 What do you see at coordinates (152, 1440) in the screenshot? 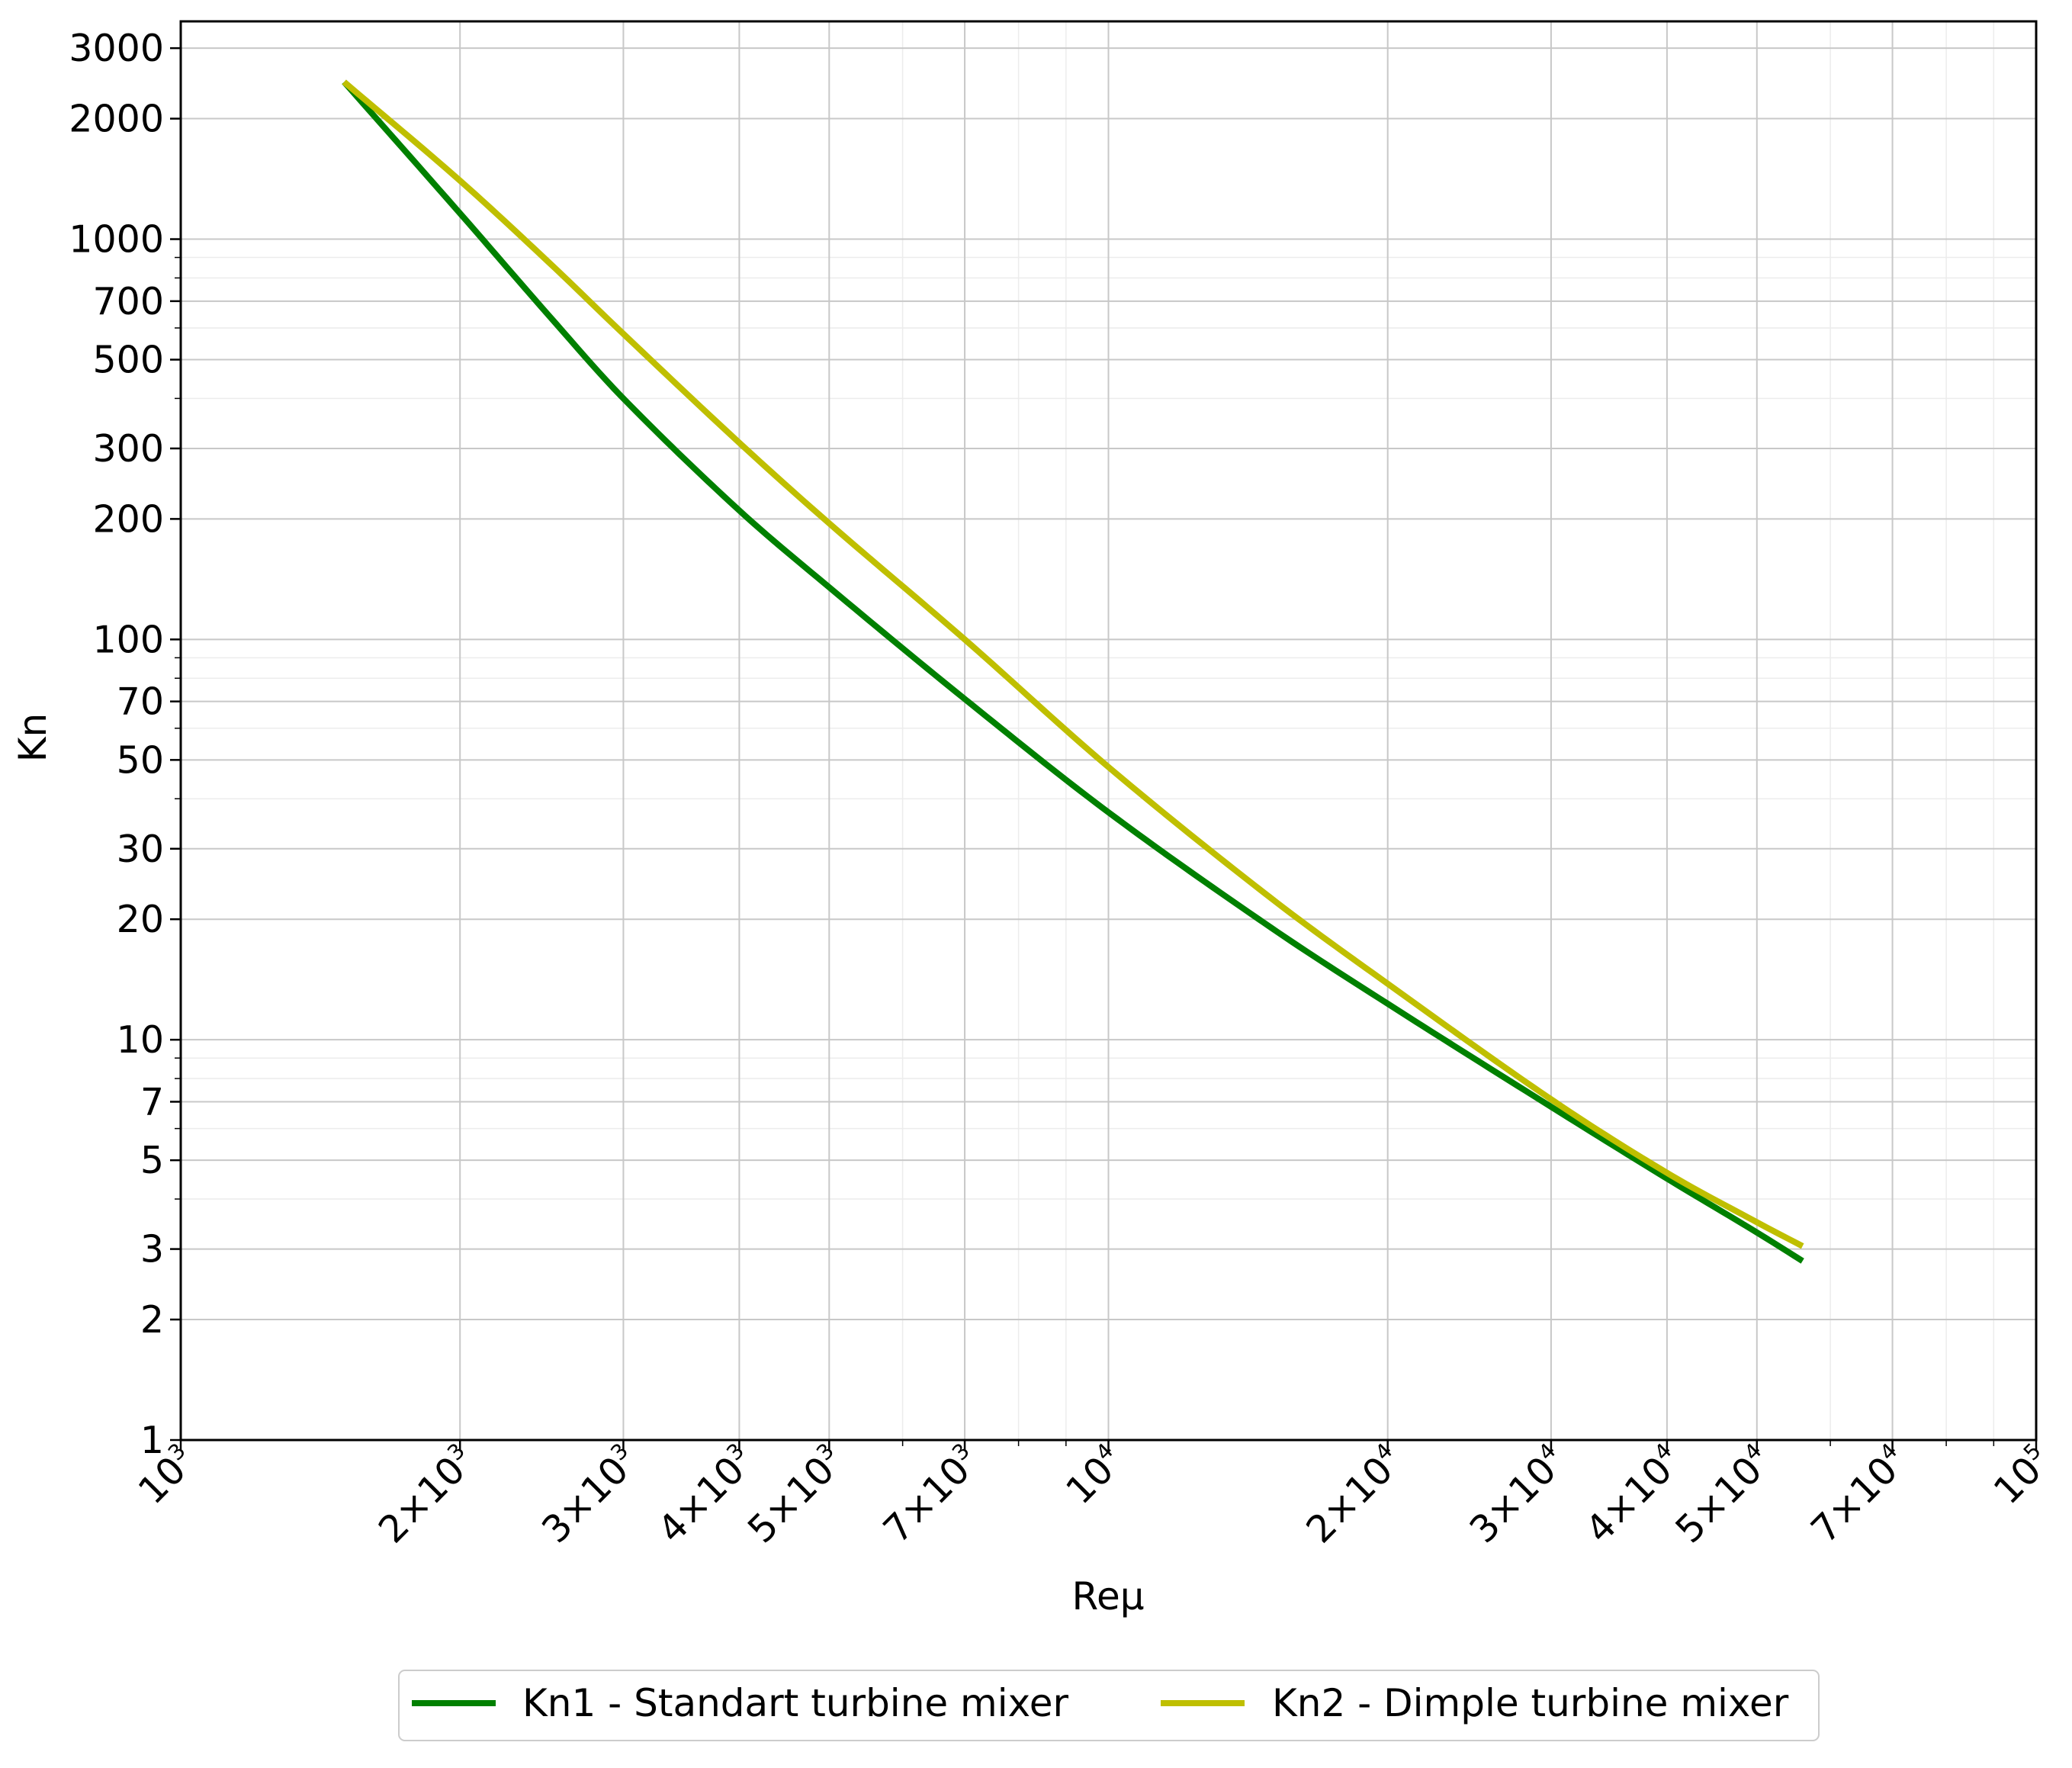
I see `y-tick-label: 1` at bounding box center [152, 1440].